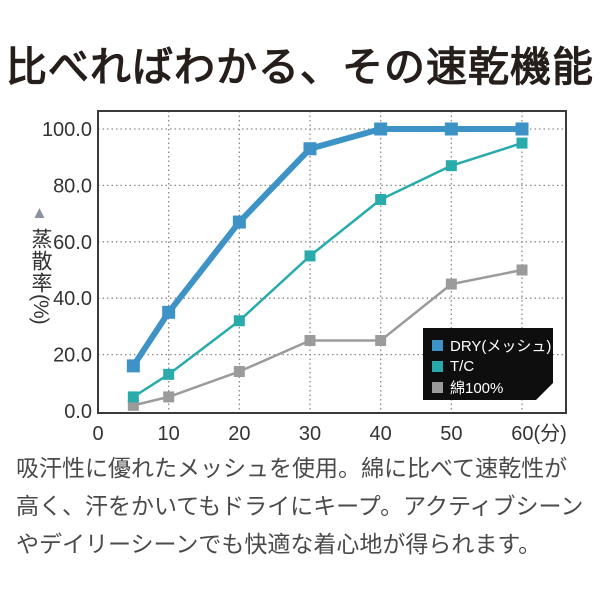  Describe the element at coordinates (501, 346) in the screenshot. I see `legend-label-dry: DRY(メッシュ)` at that location.